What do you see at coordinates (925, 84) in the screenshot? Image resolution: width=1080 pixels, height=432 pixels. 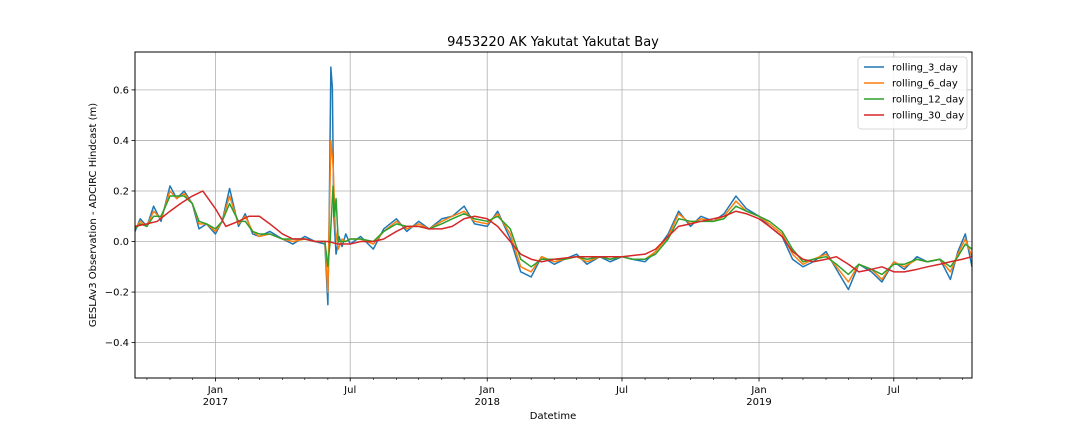 I see `legend-label: rolling_6_day` at bounding box center [925, 84].